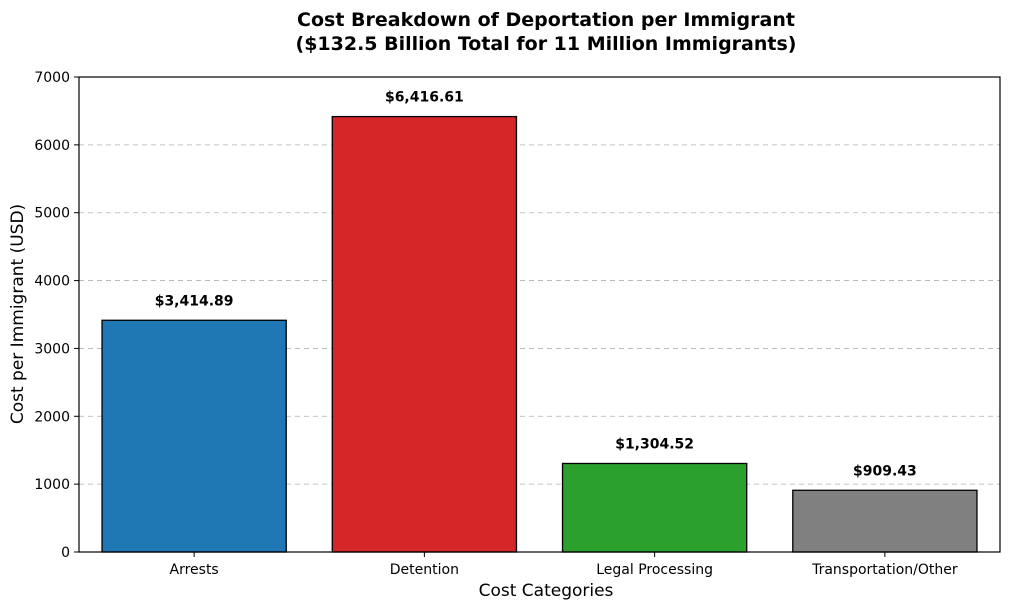 Image resolution: width=1024 pixels, height=609 pixels. I want to click on y-tick-label: 4000, so click(52, 282).